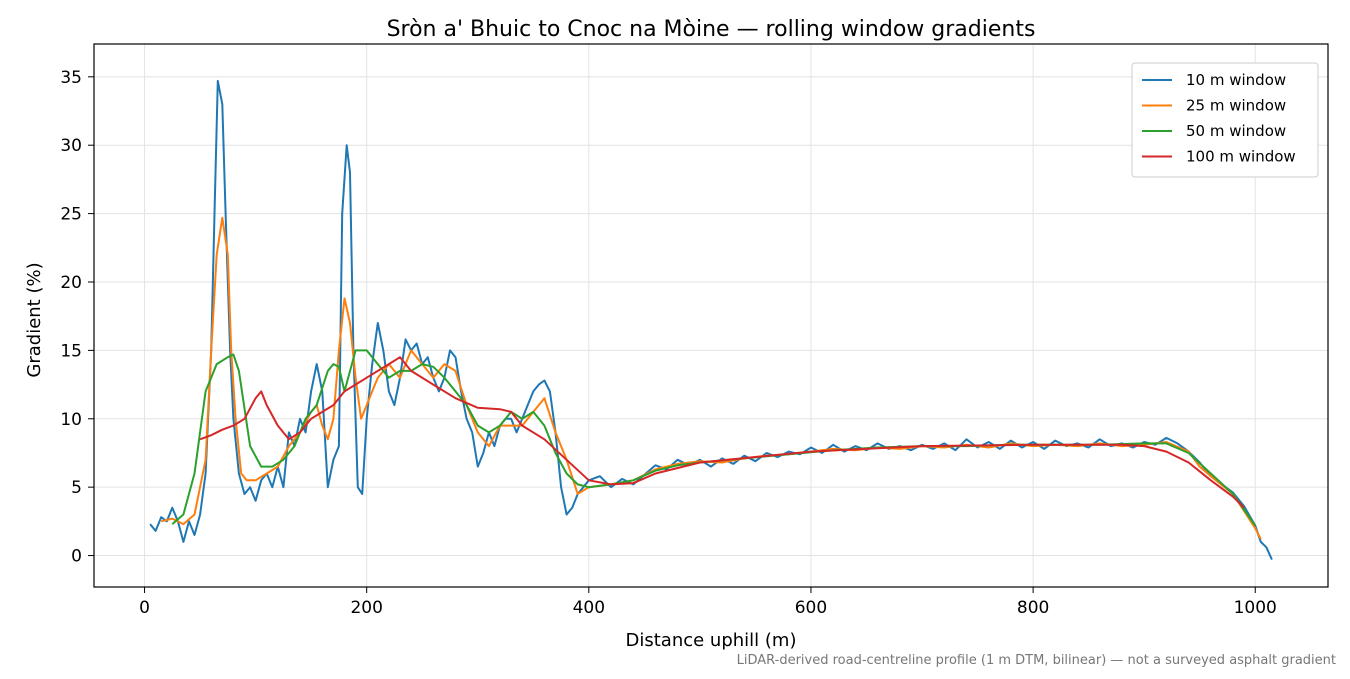 The height and width of the screenshot is (679, 1350). What do you see at coordinates (1241, 157) in the screenshot?
I see `legend-label: 100 m window` at bounding box center [1241, 157].